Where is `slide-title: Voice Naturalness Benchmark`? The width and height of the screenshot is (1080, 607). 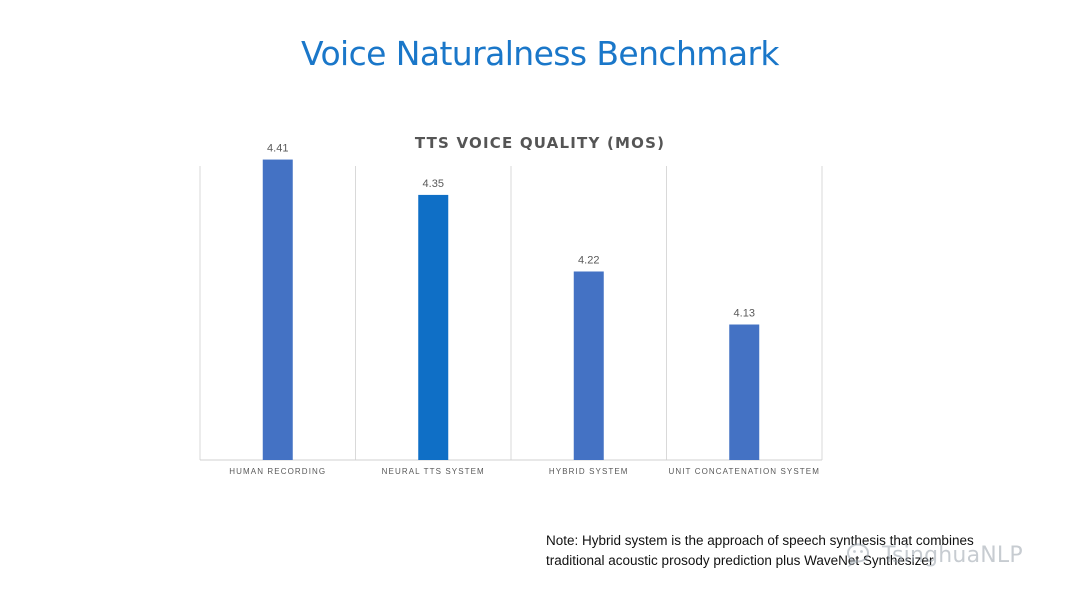 slide-title: Voice Naturalness Benchmark is located at coordinates (540, 53).